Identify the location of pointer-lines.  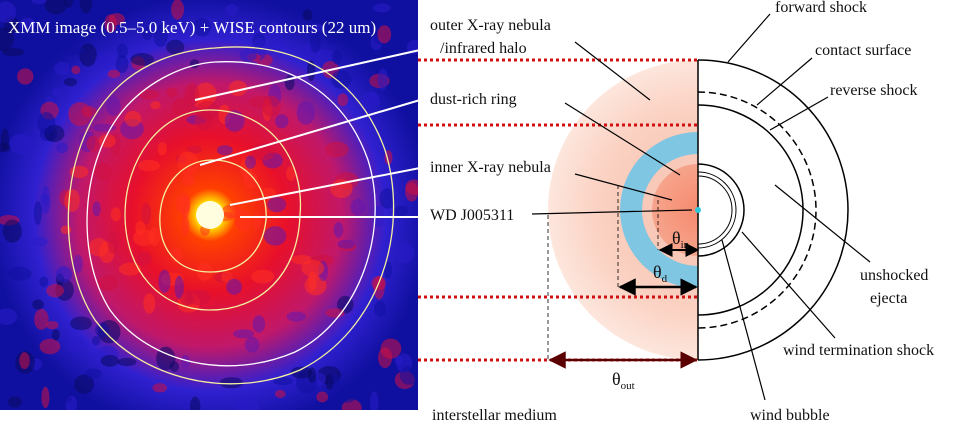
(307, 133).